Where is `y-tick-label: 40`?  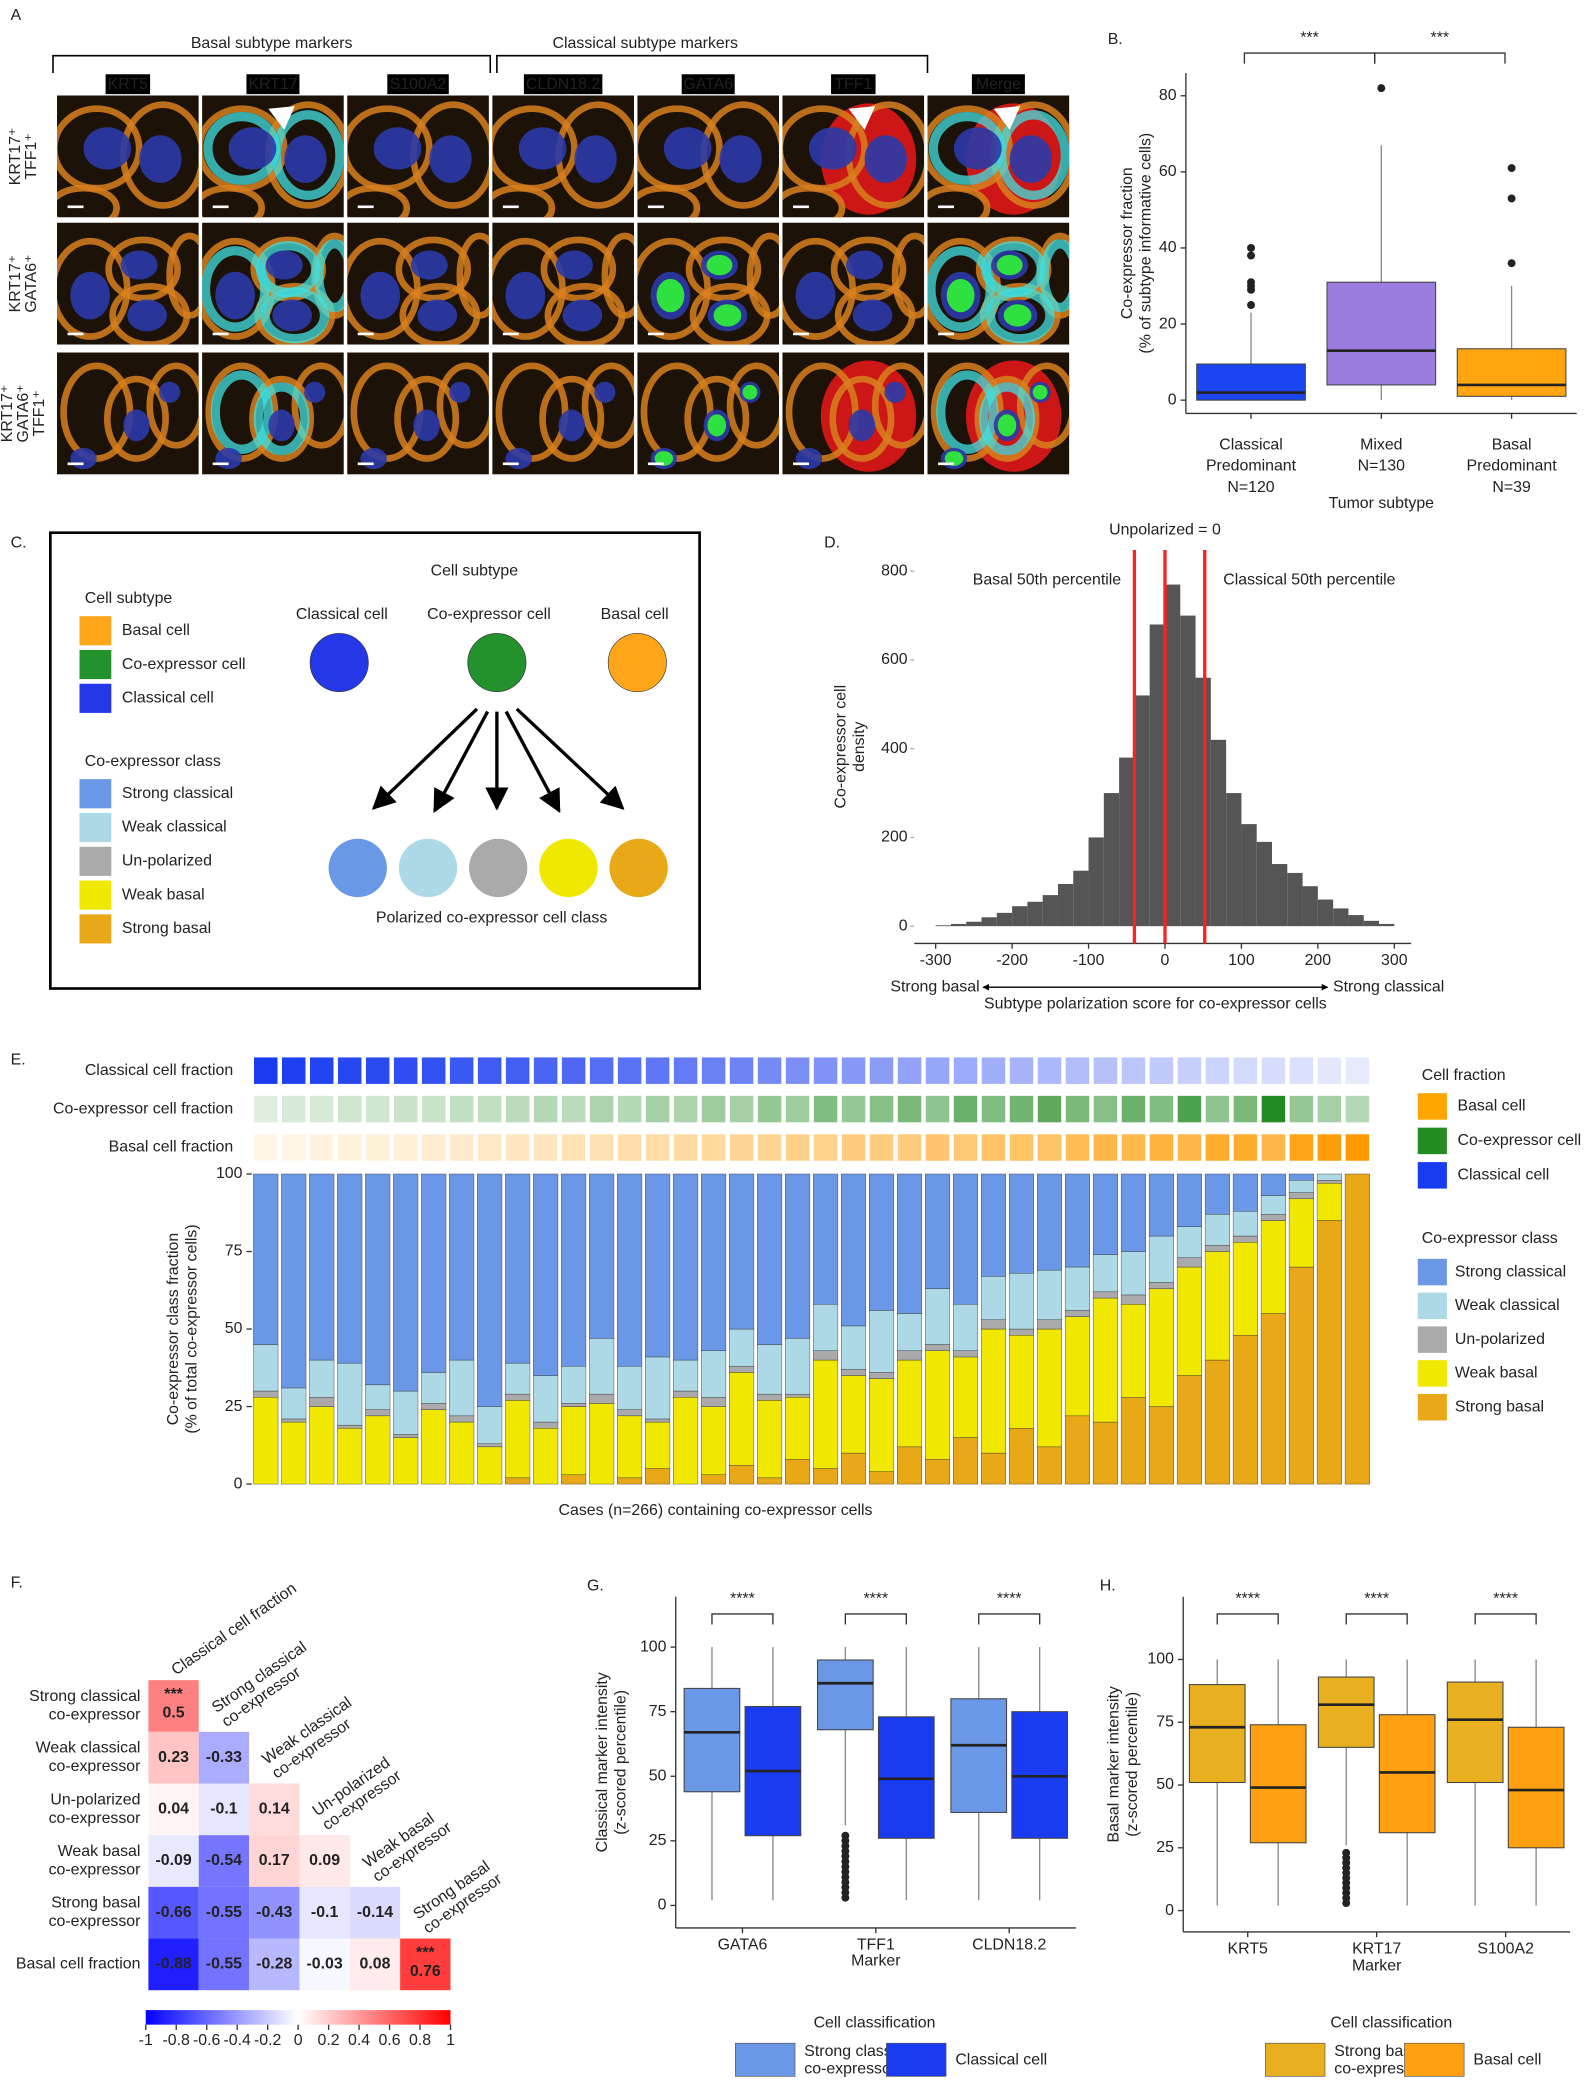
y-tick-label: 40 is located at coordinates (1168, 247).